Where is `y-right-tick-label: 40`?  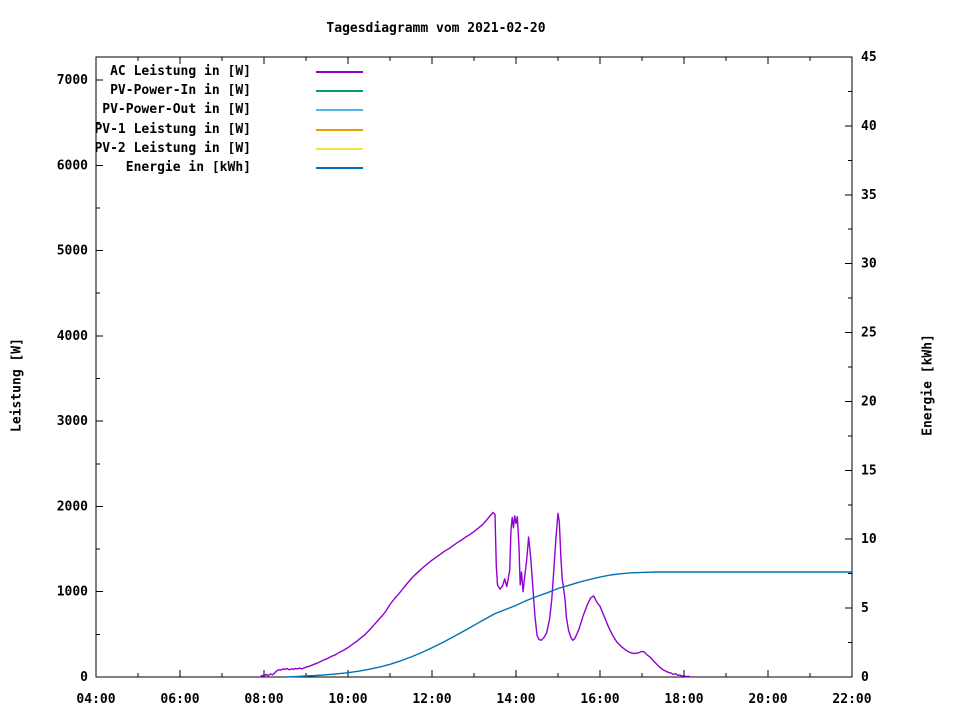
y-right-tick-label: 40 is located at coordinates (869, 126).